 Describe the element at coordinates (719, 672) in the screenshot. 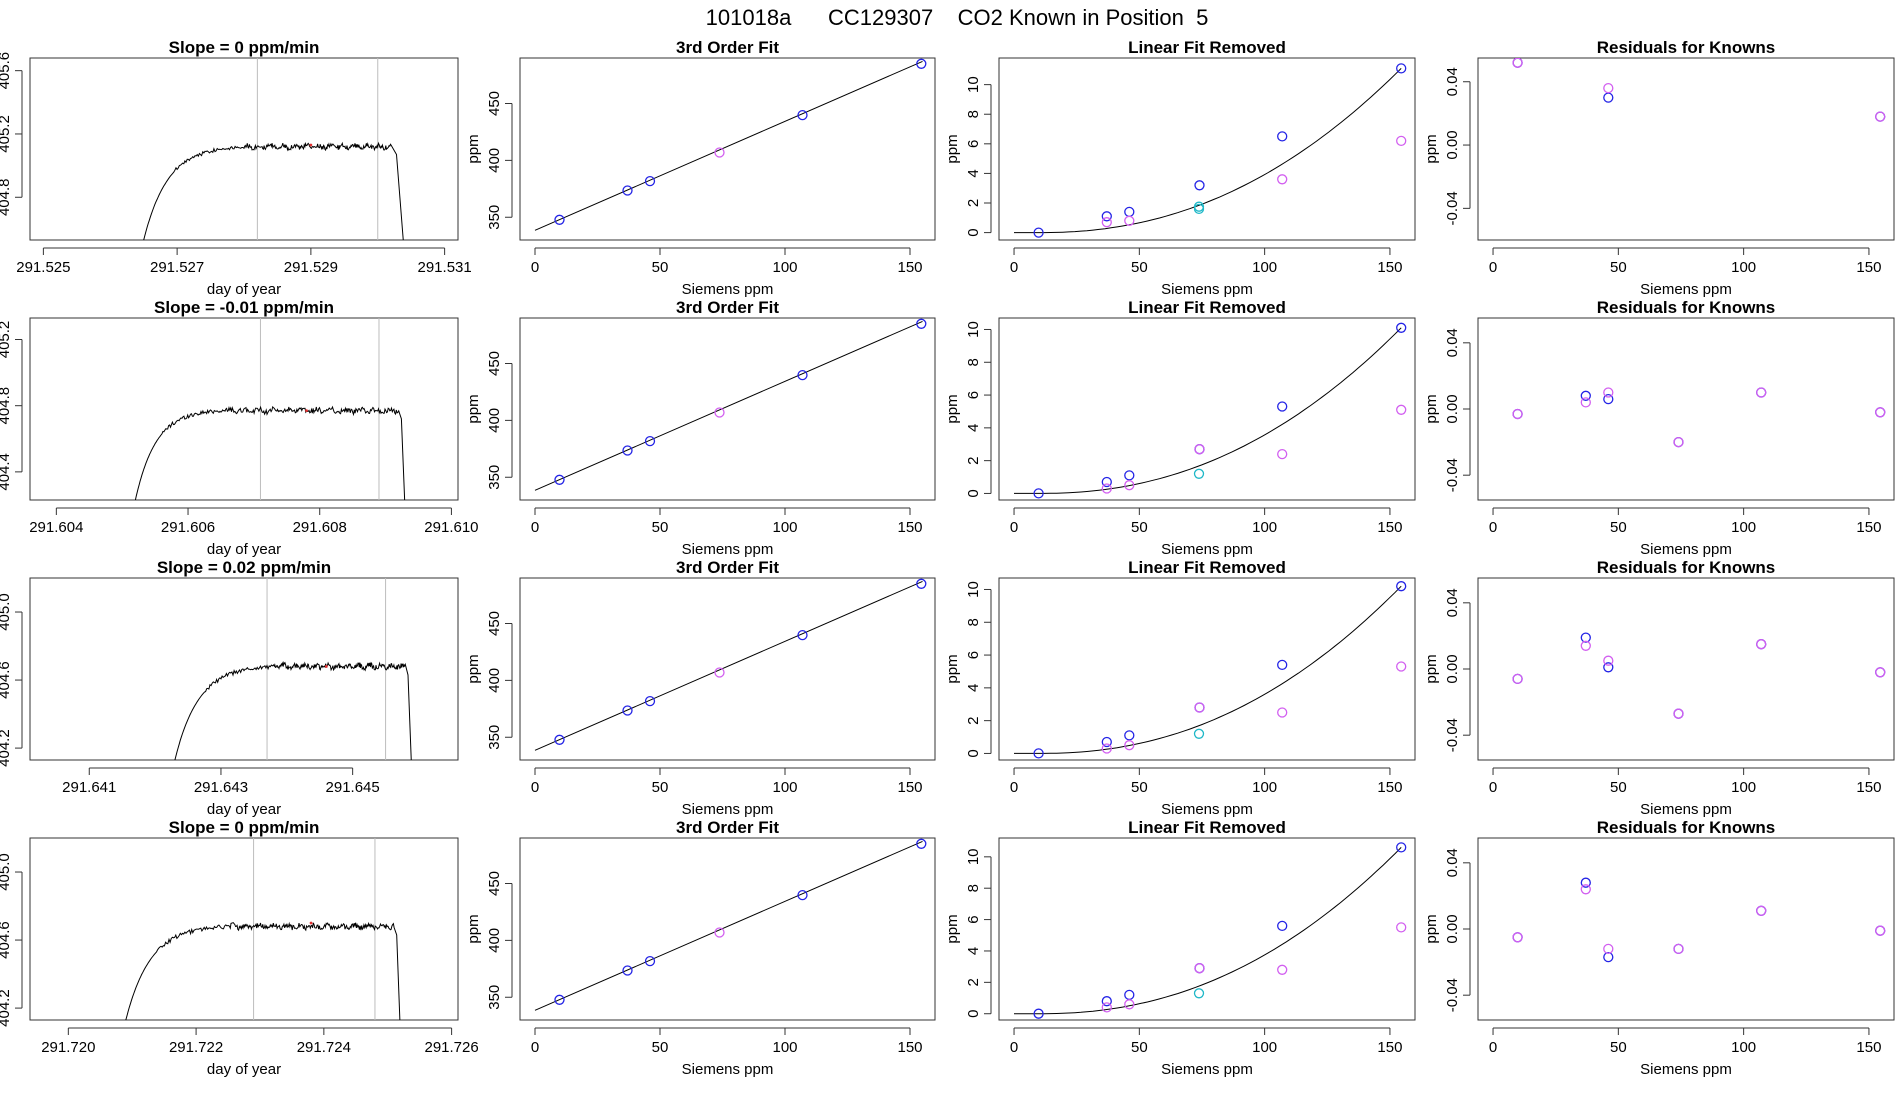

I see `point-sample` at that location.